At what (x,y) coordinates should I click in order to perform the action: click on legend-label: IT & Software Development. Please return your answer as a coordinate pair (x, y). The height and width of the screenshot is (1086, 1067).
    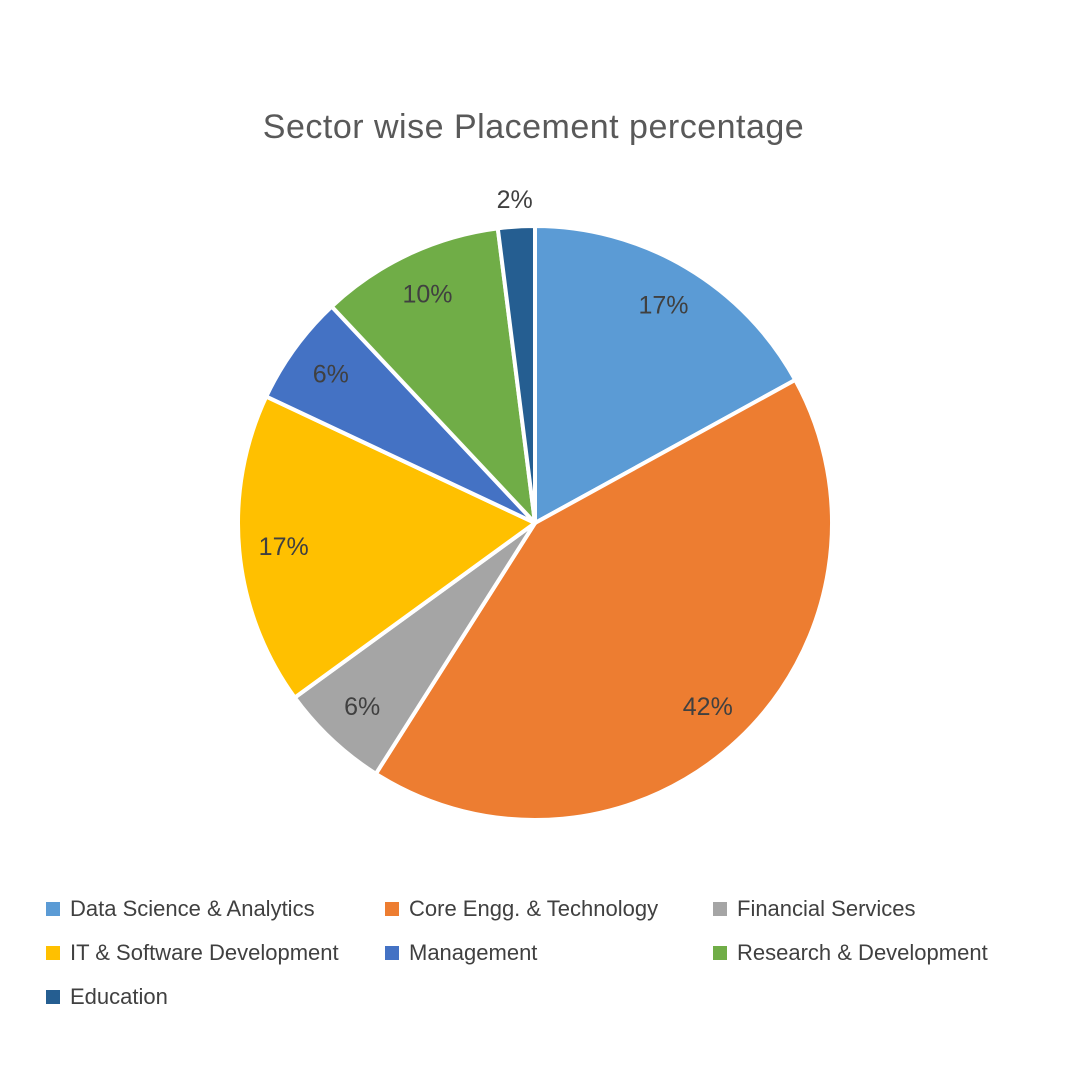
    Looking at the image, I should click on (204, 952).